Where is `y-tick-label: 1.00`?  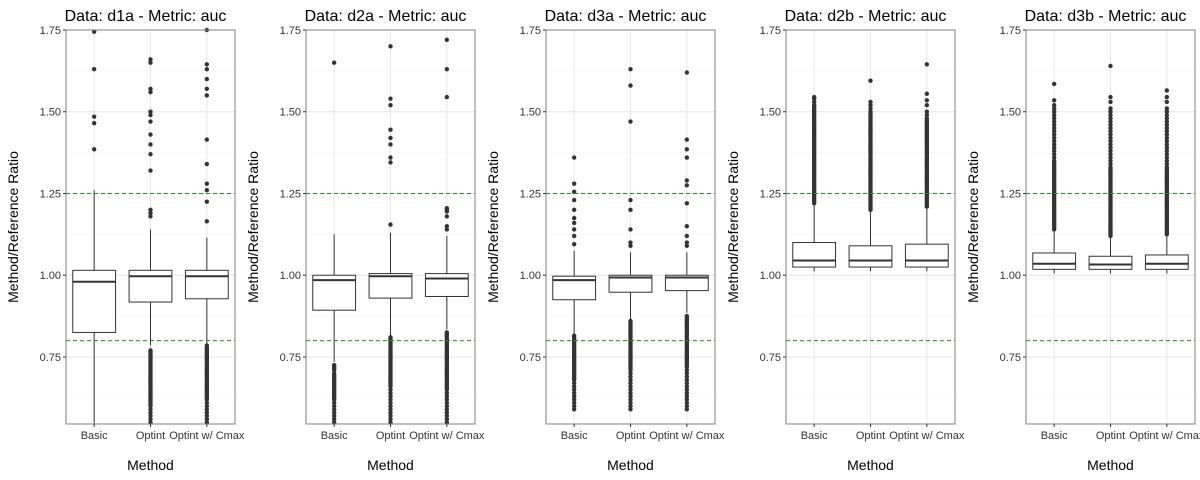 y-tick-label: 1.00 is located at coordinates (530, 276).